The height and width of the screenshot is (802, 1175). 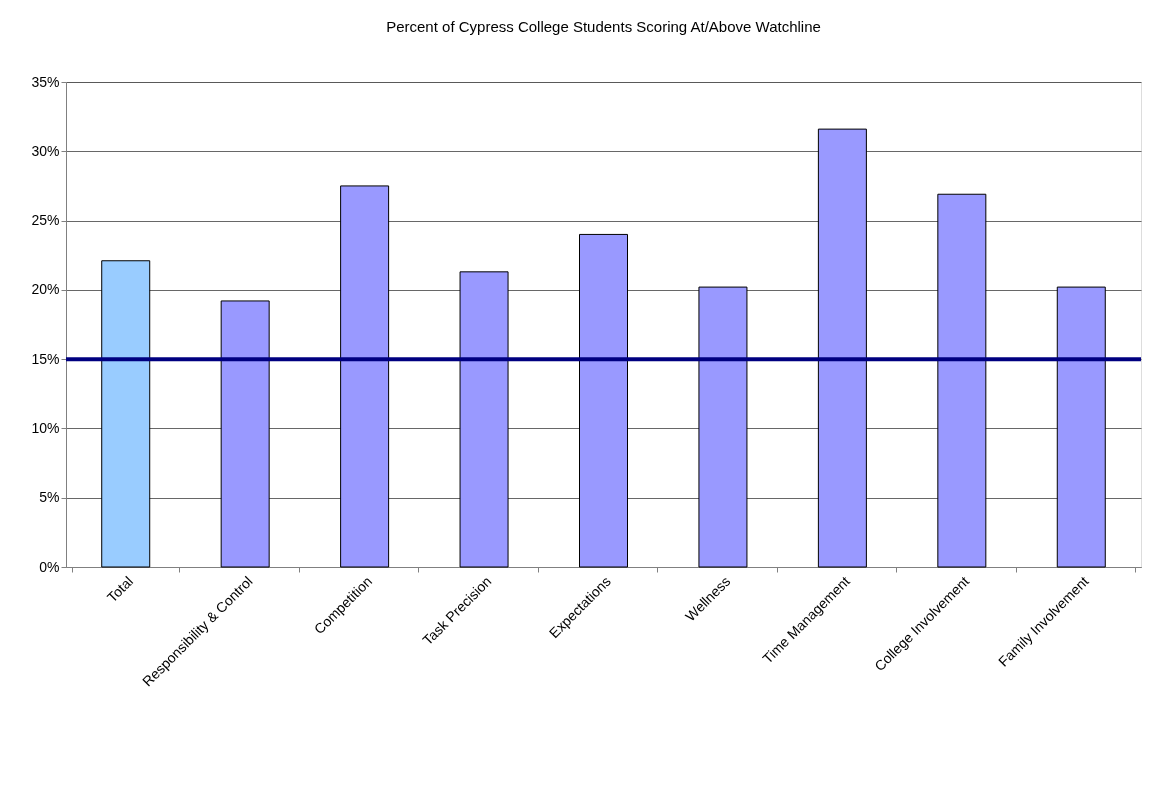 I want to click on y-tick-label: 25%, so click(x=45, y=220).